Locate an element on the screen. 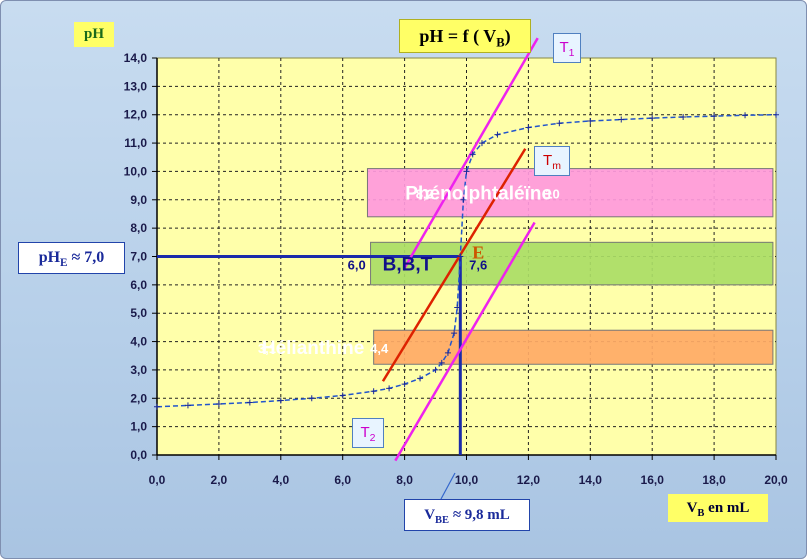  volume-pointer-icon is located at coordinates (448, 486).